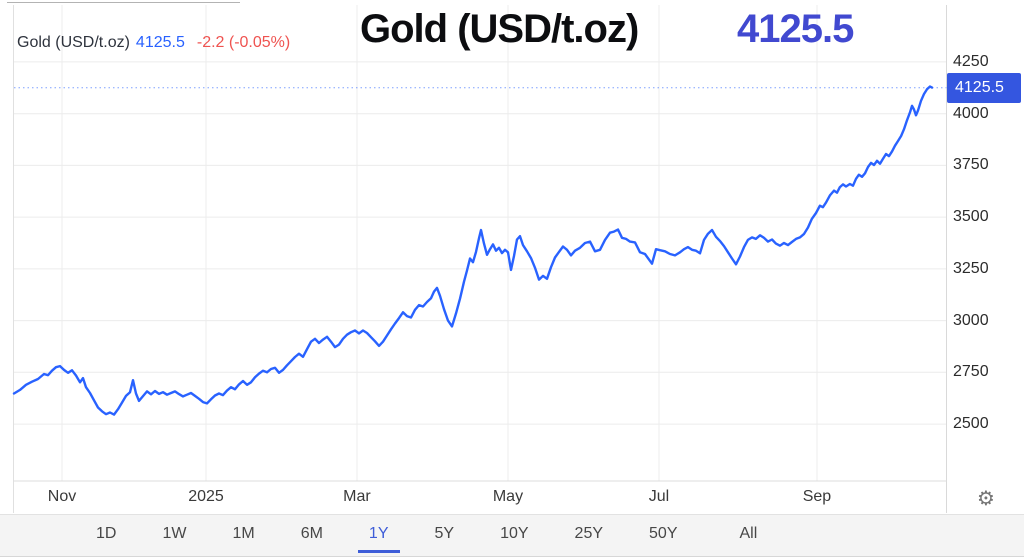 This screenshot has width=1024, height=558. I want to click on range-button-1d: 1D, so click(106, 536).